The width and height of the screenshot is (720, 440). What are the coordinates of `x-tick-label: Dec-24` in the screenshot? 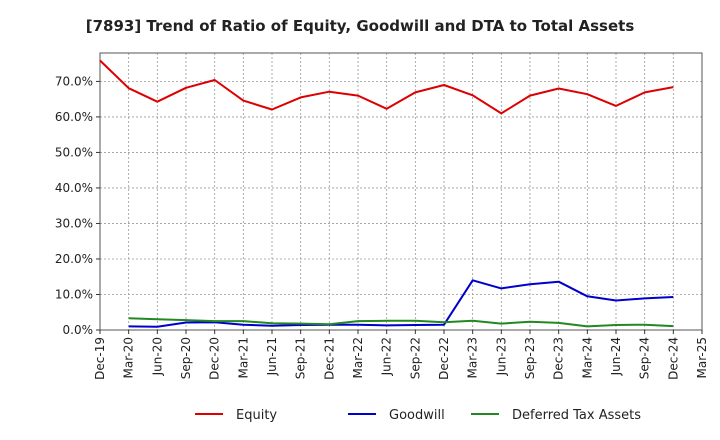 It's located at (673, 358).